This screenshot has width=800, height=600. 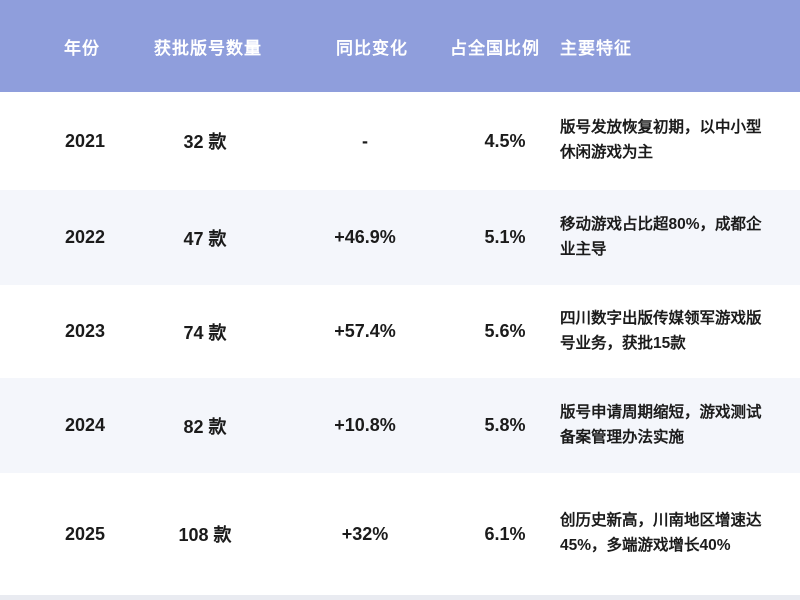 I want to click on count-cell: 108 款, so click(x=205, y=535).